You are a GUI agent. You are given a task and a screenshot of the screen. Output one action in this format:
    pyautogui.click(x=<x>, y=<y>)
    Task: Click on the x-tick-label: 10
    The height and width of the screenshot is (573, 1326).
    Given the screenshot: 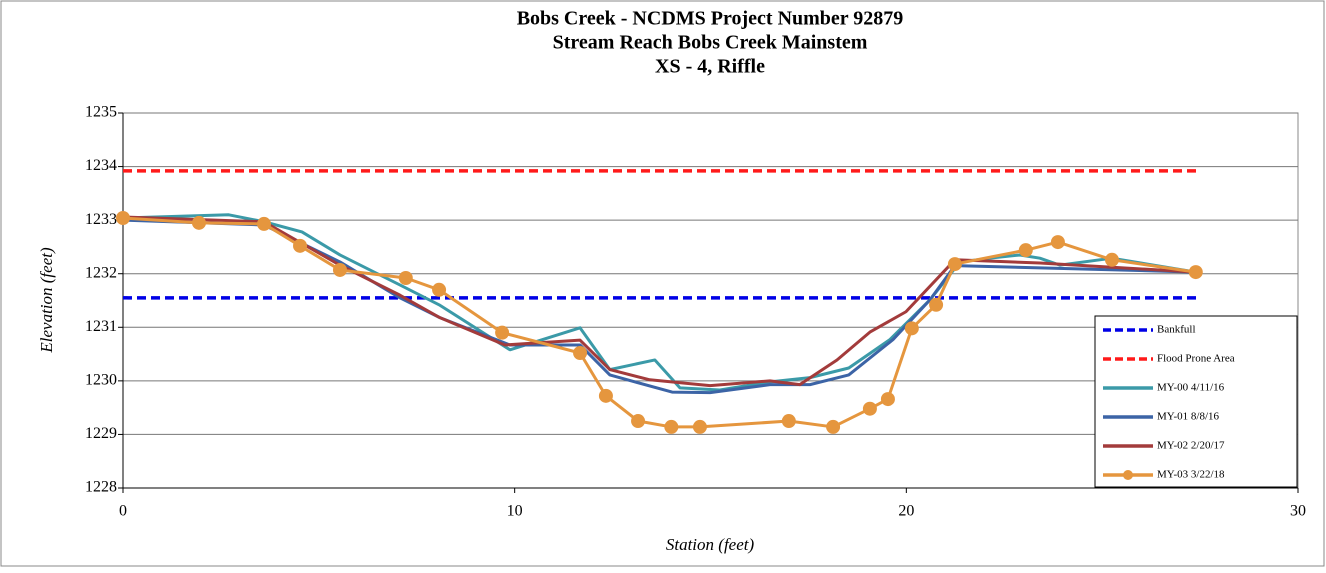 What is the action you would take?
    pyautogui.click(x=515, y=511)
    